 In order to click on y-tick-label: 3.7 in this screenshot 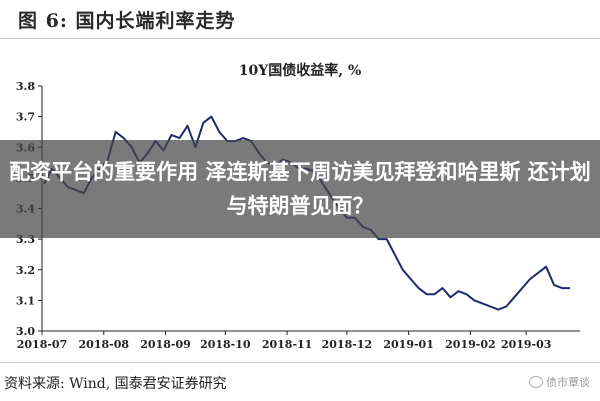, I will do `click(25, 117)`.